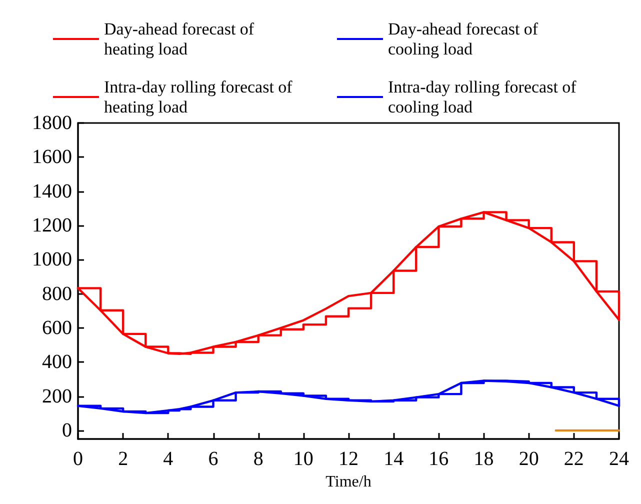 The height and width of the screenshot is (504, 641). Describe the element at coordinates (438, 459) in the screenshot. I see `x-tick-label: 16` at that location.